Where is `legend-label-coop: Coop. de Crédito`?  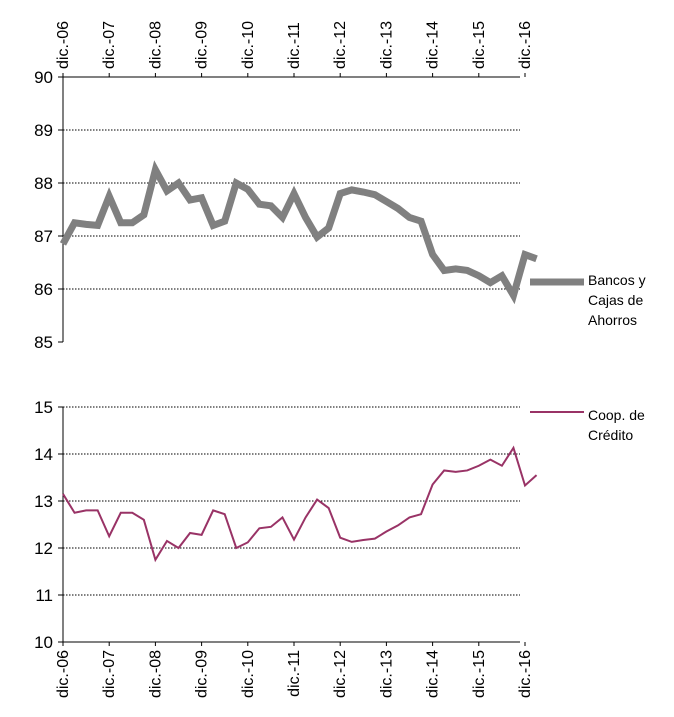 legend-label-coop: Coop. de Crédito is located at coordinates (616, 425).